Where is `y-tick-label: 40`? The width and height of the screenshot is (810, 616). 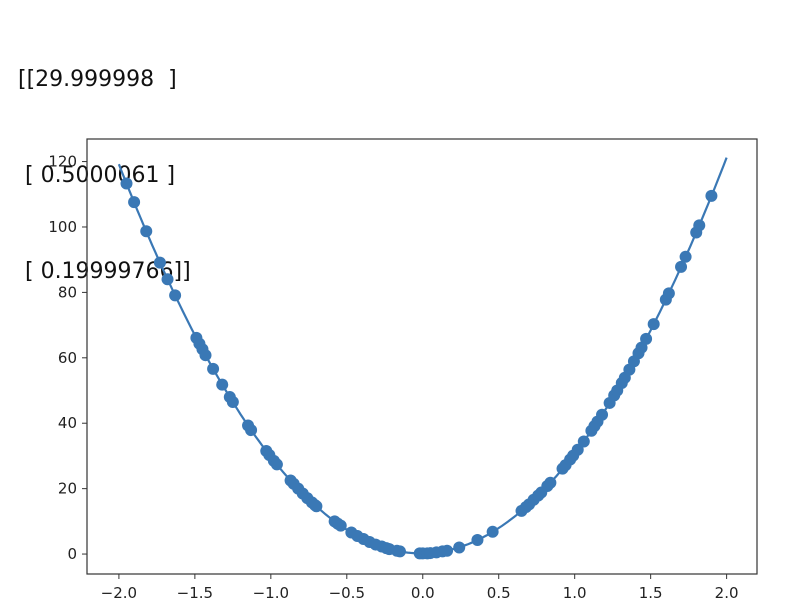
y-tick-label: 40 is located at coordinates (67, 423).